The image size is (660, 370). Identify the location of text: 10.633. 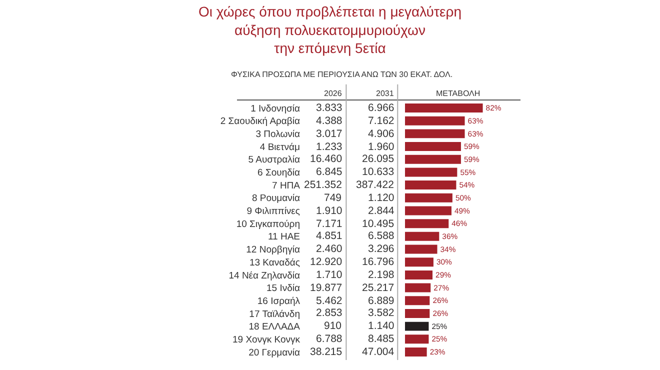
(378, 172).